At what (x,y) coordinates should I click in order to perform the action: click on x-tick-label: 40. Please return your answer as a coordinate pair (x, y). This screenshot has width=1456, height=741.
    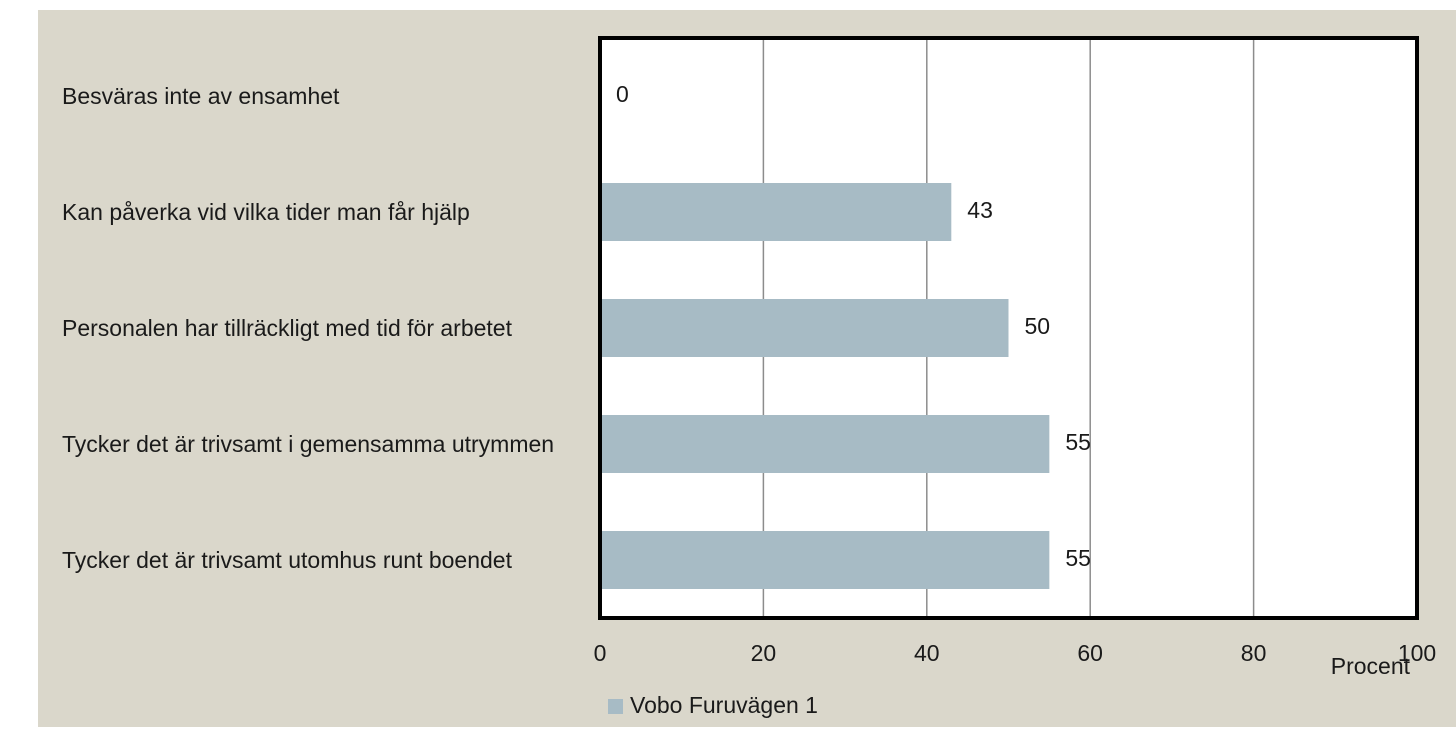
    Looking at the image, I should click on (927, 653).